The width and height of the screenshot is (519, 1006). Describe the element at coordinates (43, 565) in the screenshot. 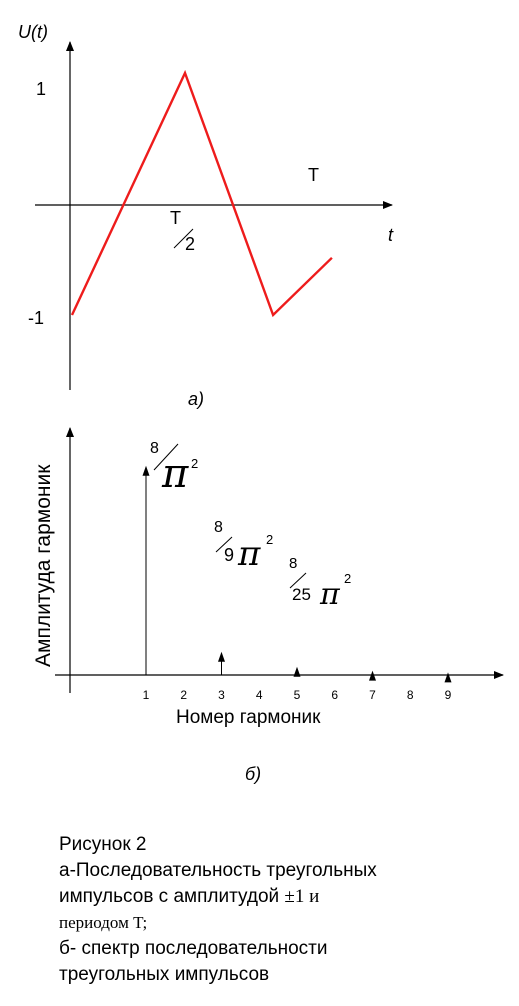

I see `bottom-y-axis-label: Амплитуда гармоник` at that location.